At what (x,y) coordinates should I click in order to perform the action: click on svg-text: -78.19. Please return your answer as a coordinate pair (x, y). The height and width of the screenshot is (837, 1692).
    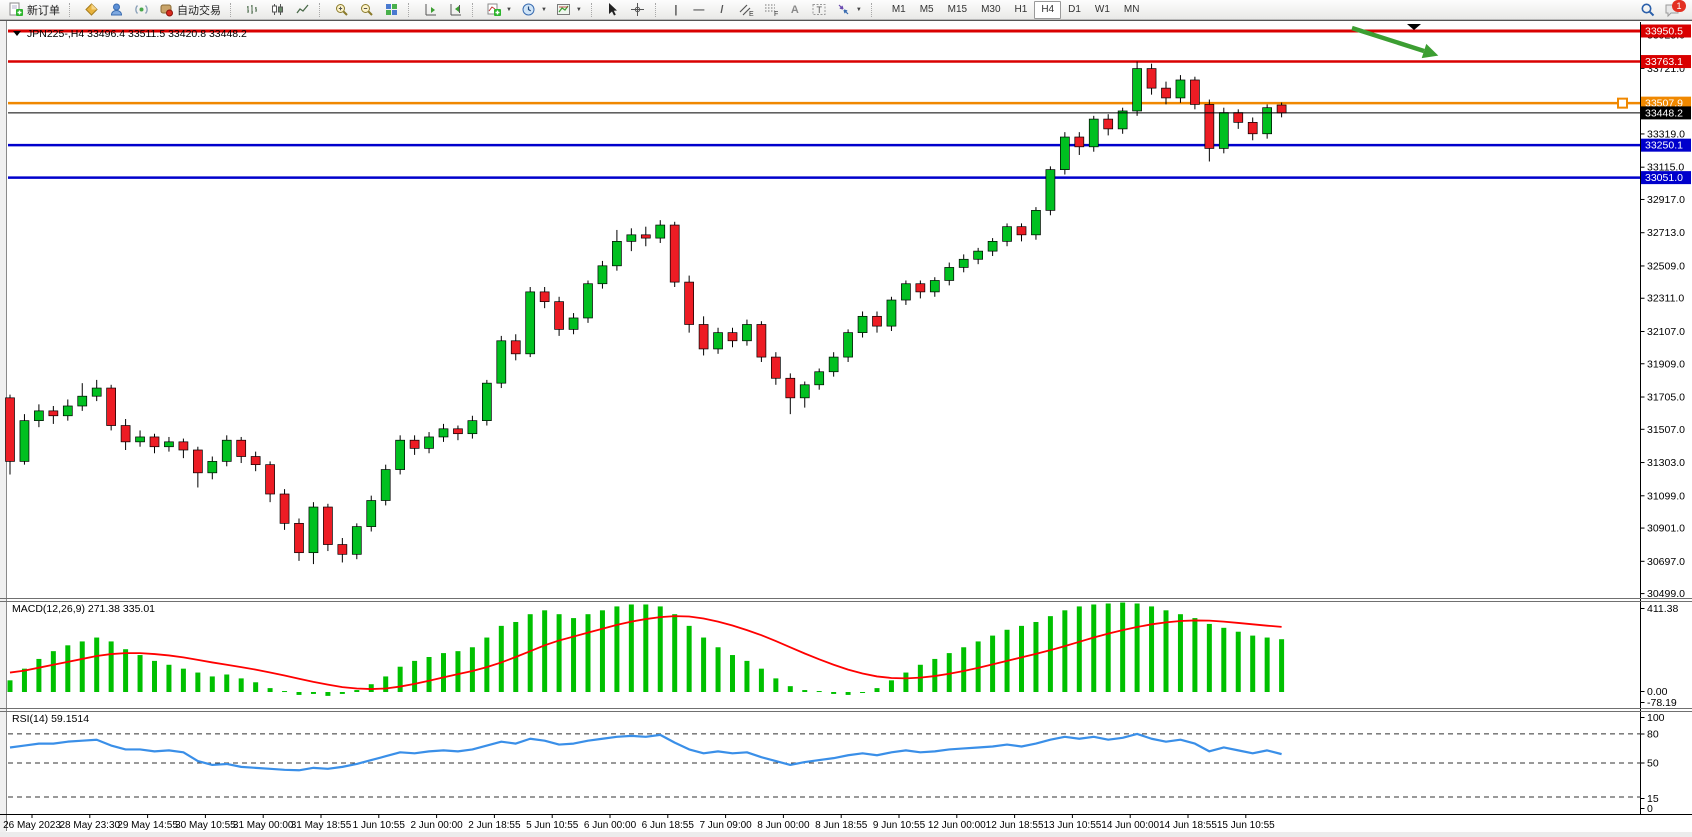
    Looking at the image, I should click on (1662, 703).